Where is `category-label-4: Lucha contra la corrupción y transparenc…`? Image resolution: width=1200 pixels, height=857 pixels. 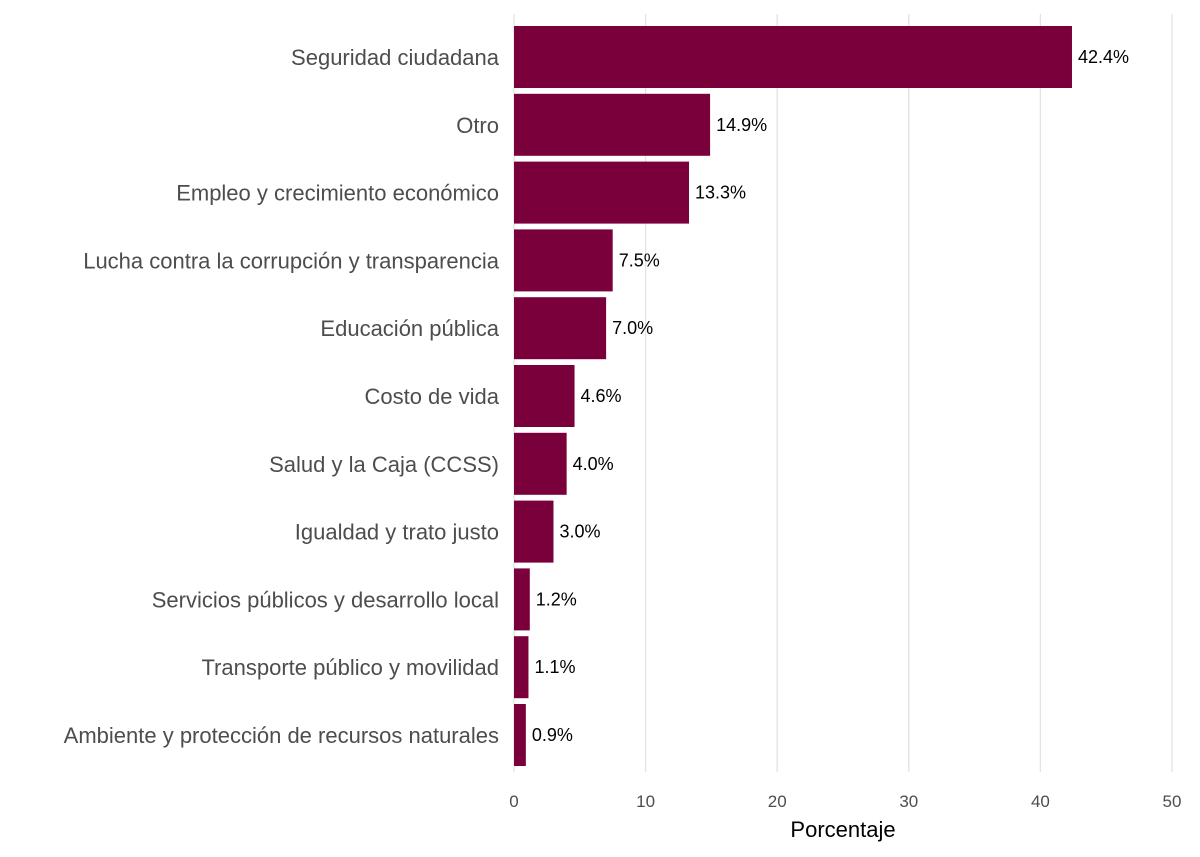 category-label-4: Lucha contra la corrupción y transparenc… is located at coordinates (291, 260).